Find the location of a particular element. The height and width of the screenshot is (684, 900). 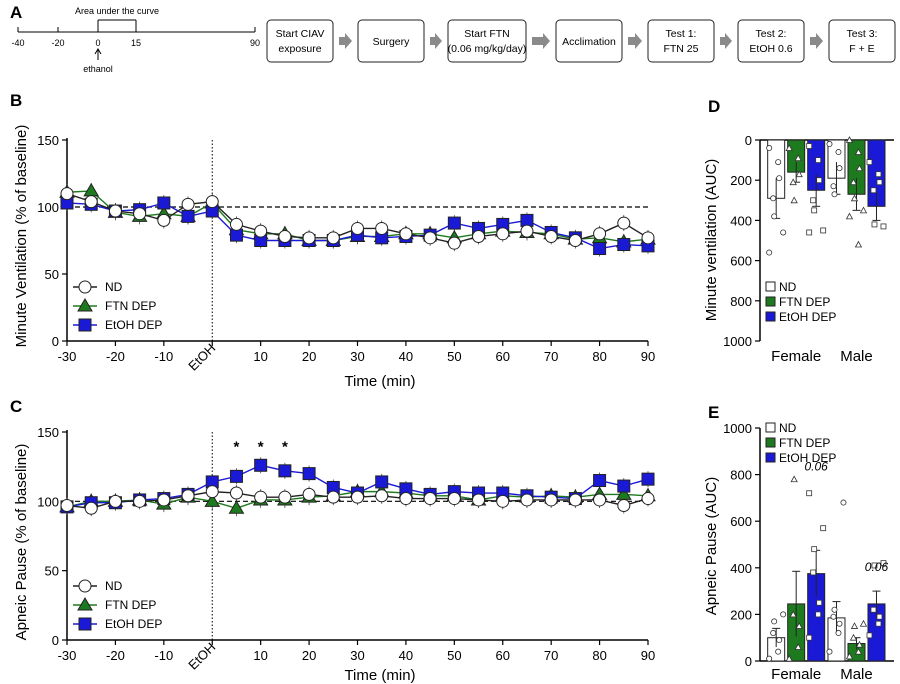

x-tick-label: 90 is located at coordinates (648, 356).